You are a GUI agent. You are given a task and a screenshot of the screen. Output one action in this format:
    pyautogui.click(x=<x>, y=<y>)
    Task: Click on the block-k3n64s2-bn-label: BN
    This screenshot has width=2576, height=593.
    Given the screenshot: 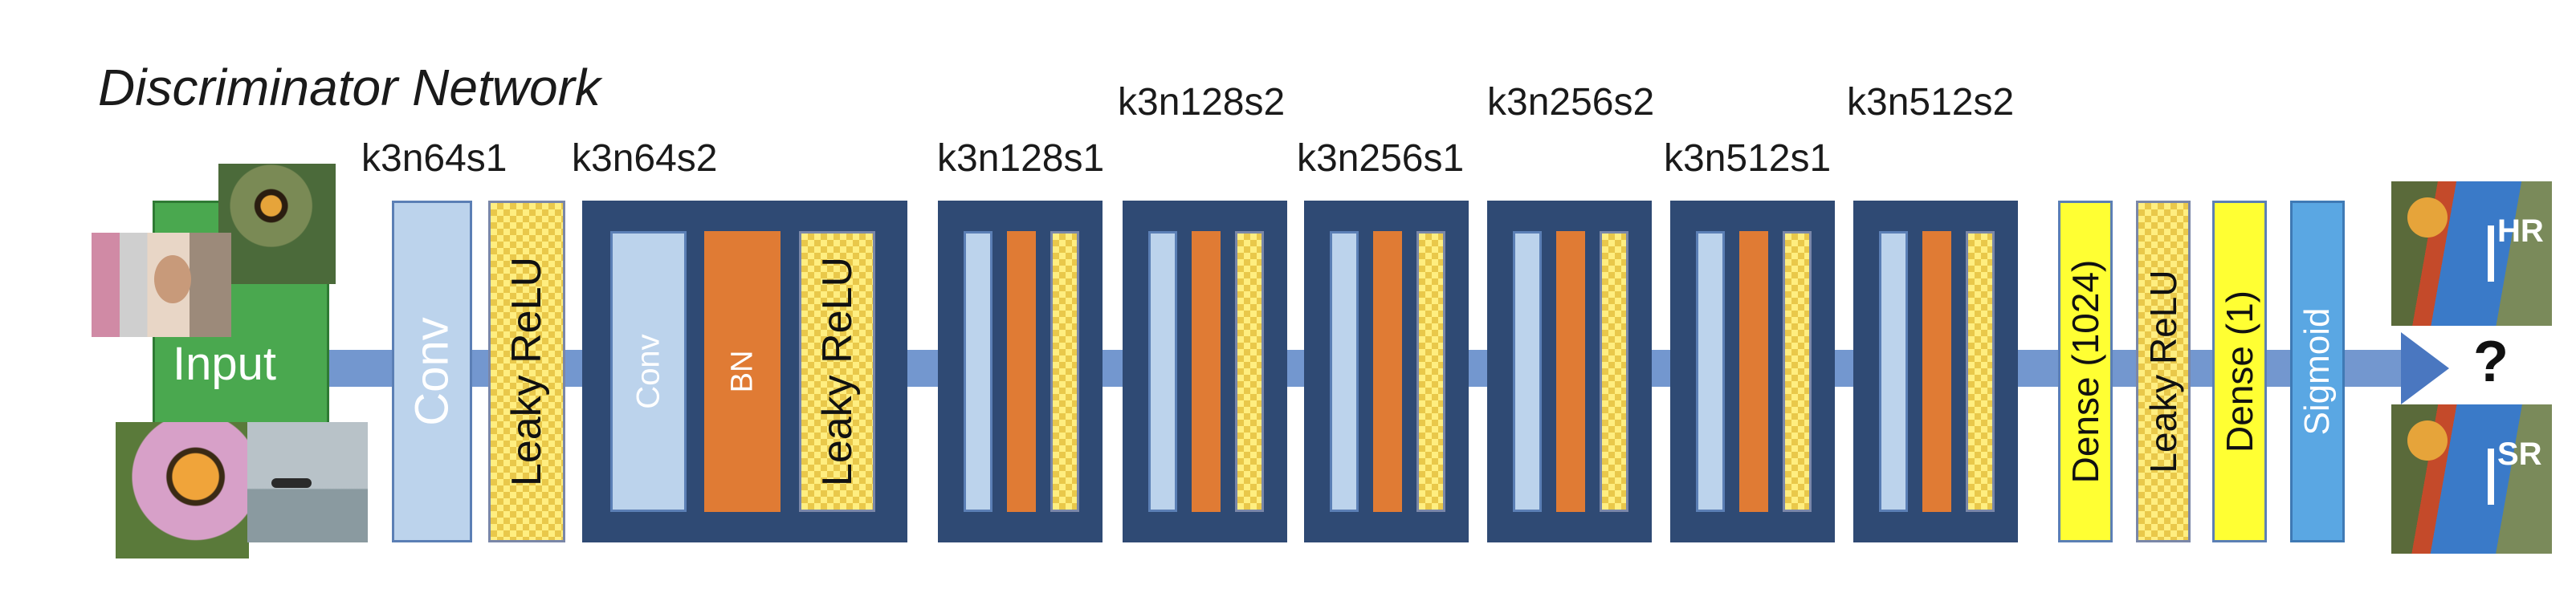 What is the action you would take?
    pyautogui.click(x=742, y=372)
    